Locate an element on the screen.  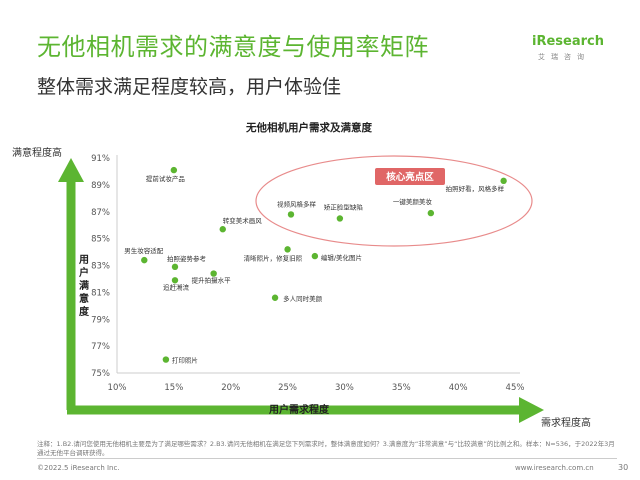
x-tick-label: 45% is located at coordinates (515, 388).